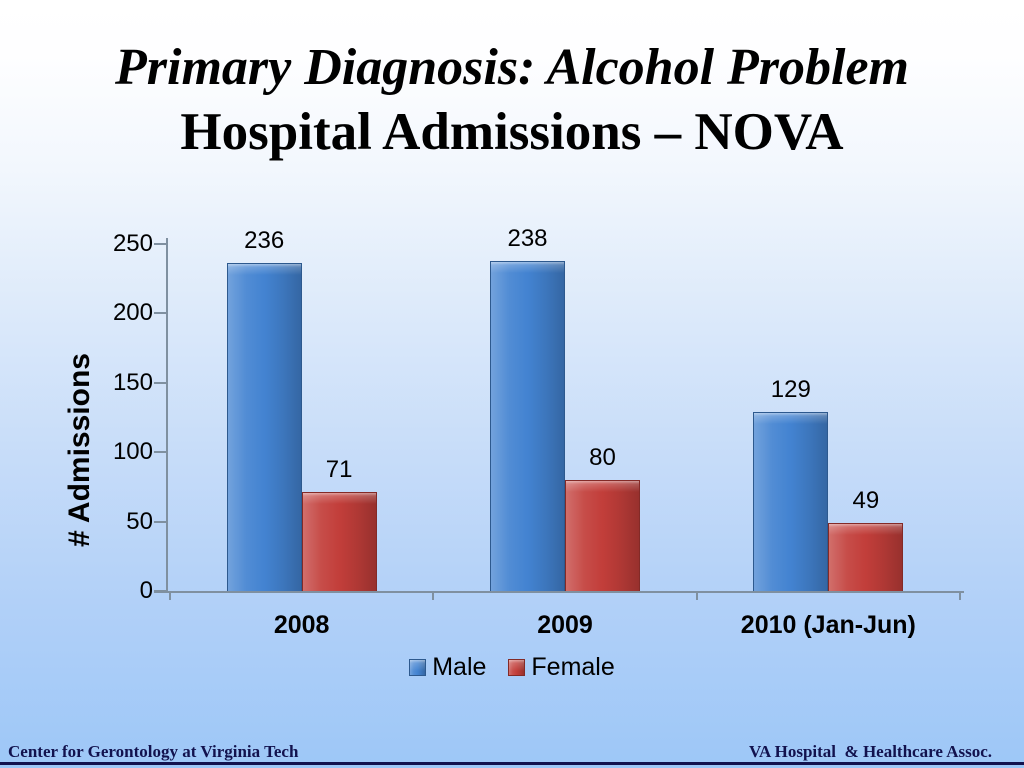 This screenshot has height=768, width=1024. Describe the element at coordinates (264, 241) in the screenshot. I see `value-label-male-2008: 236` at that location.